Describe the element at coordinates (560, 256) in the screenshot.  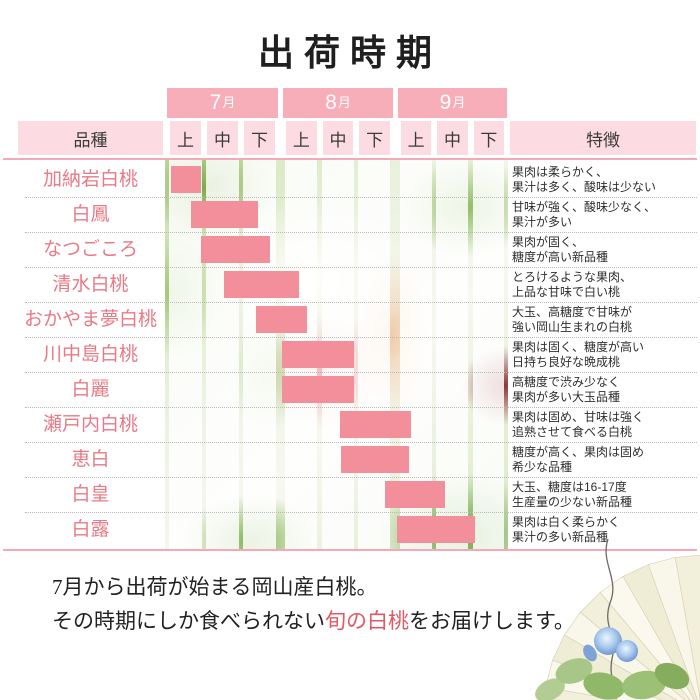
I see `feature-line: 糖度が高い新品種` at that location.